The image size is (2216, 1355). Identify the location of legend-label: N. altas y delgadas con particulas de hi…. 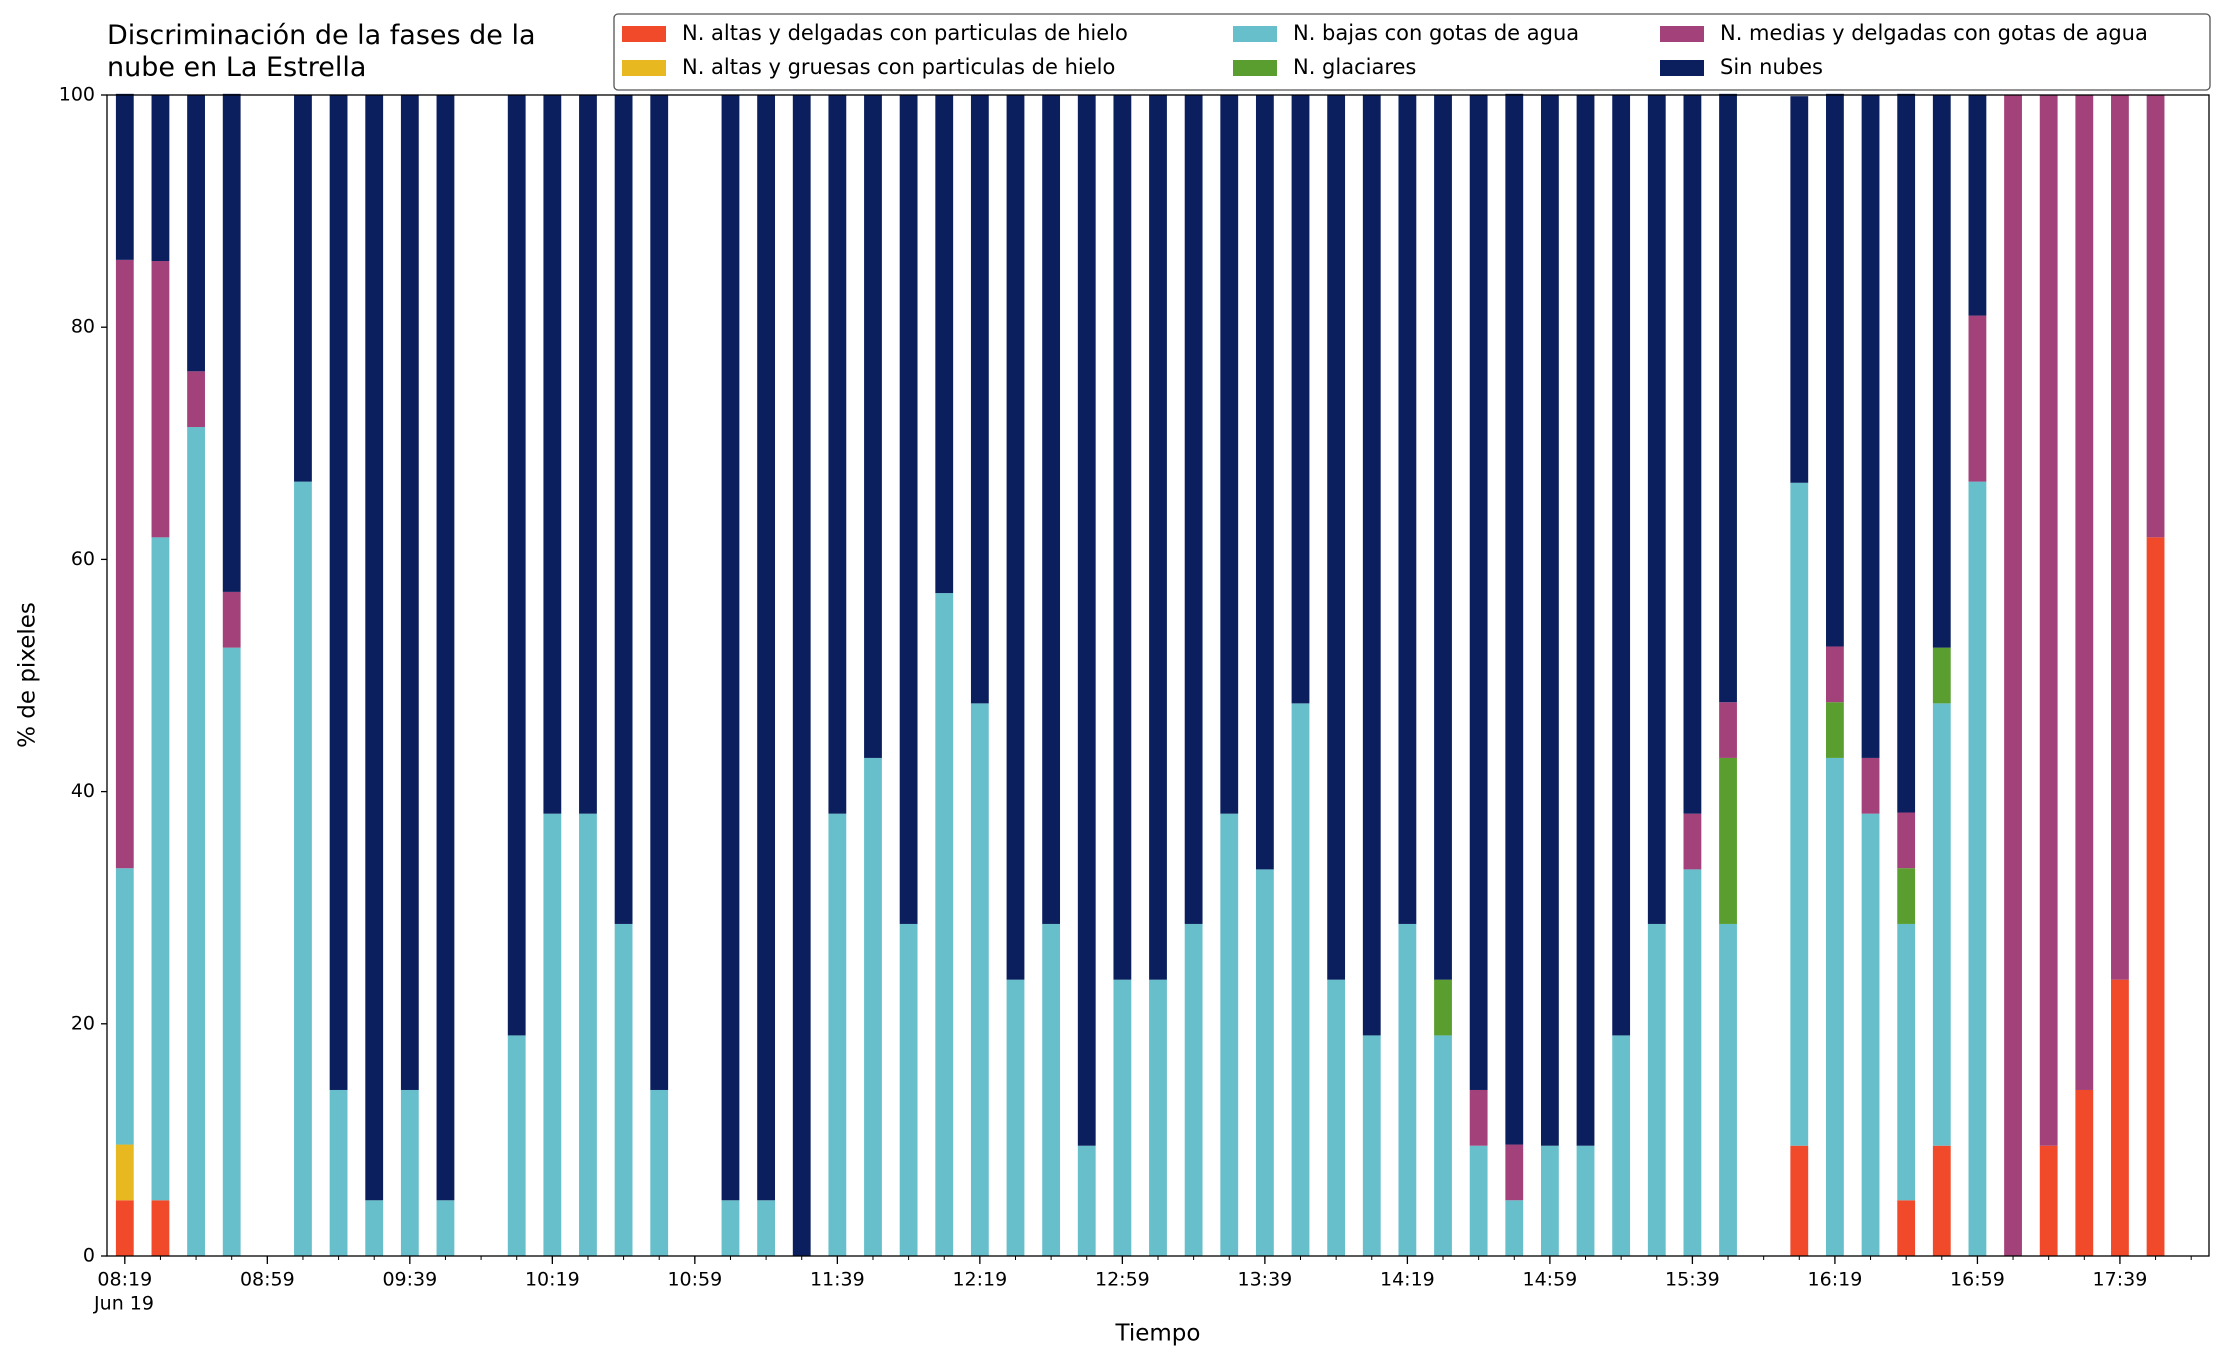
(905, 33).